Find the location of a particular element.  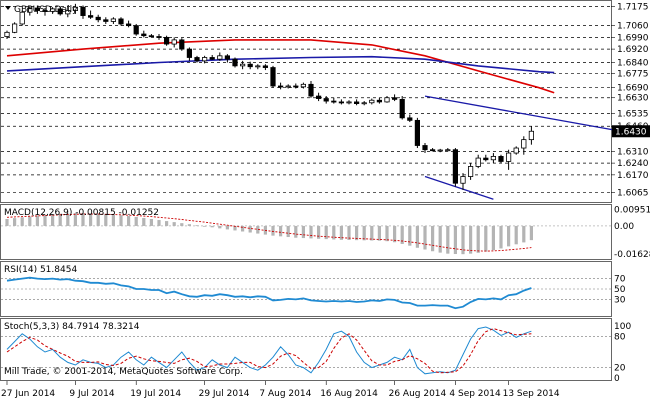

stoch-pane-title: Stoch(5,3,3) 84.7914 78.3214 is located at coordinates (72, 327).